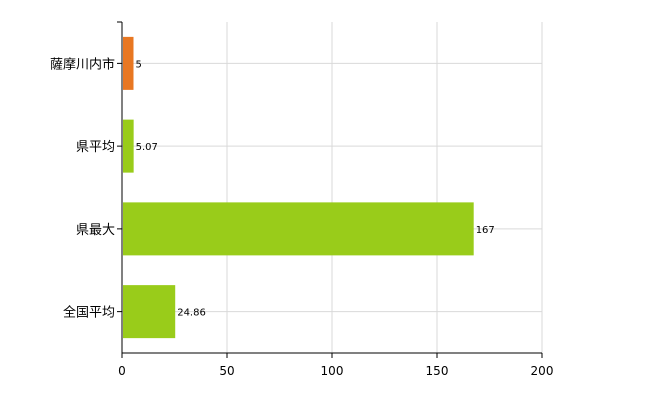 Image resolution: width=650 pixels, height=400 pixels. Describe the element at coordinates (95, 230) in the screenshot. I see `category-label: 県最大` at that location.